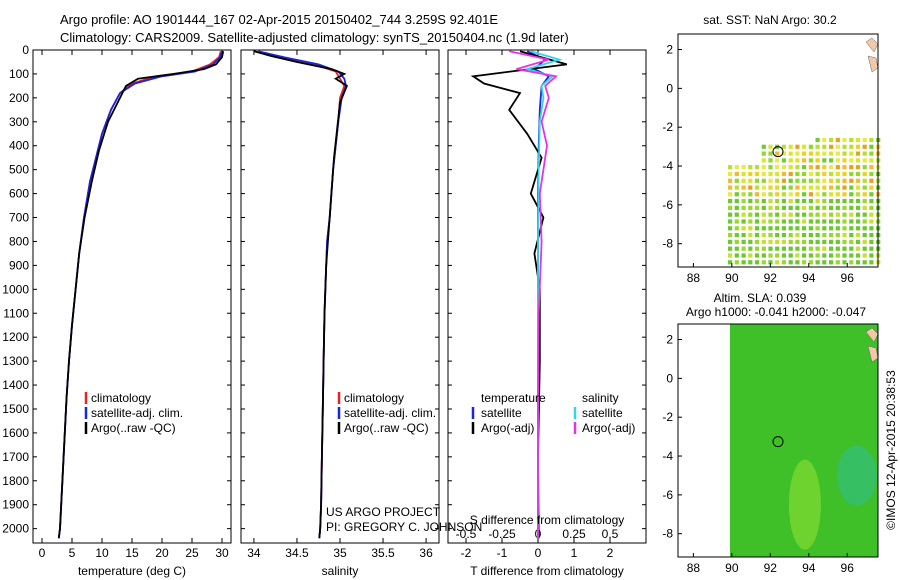 The image size is (900, 580). I want to click on y-tick-label: 1900, so click(15, 505).